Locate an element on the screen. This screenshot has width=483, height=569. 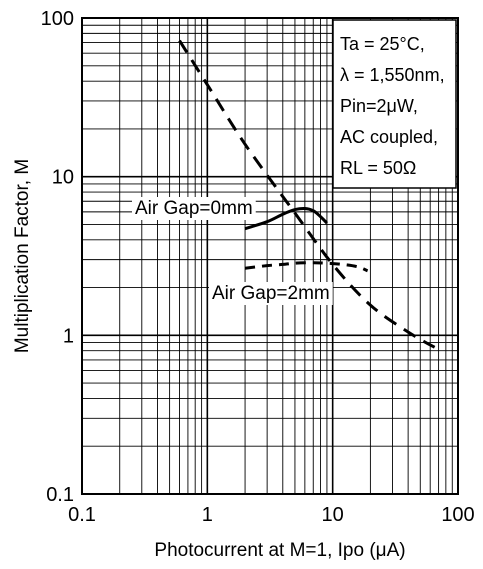
x-tick-label: 0.1 is located at coordinates (82, 515).